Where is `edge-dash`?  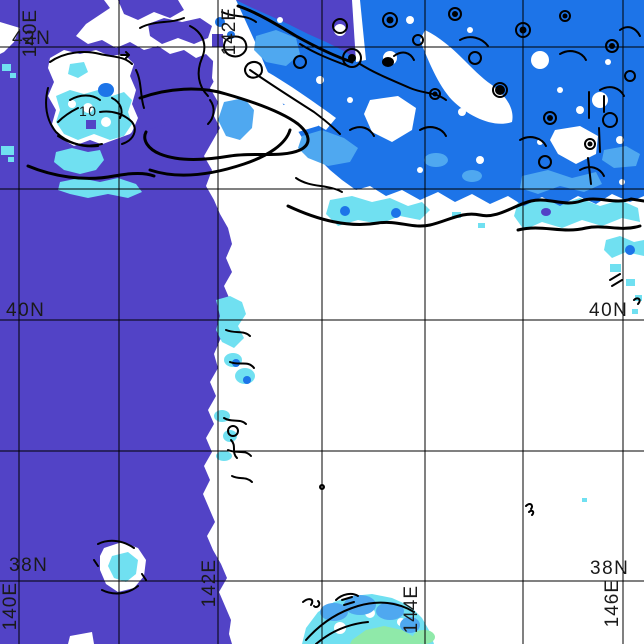 edge-dash is located at coordinates (596, 138).